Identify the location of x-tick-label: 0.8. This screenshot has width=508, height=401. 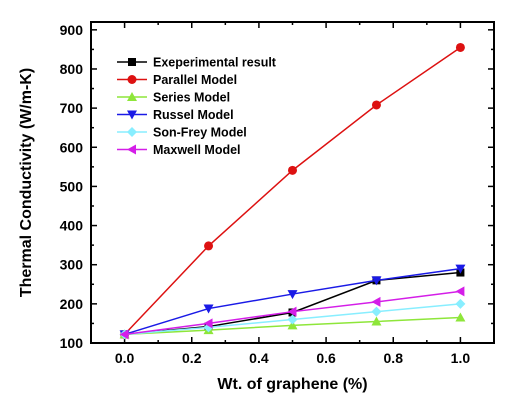
(394, 358).